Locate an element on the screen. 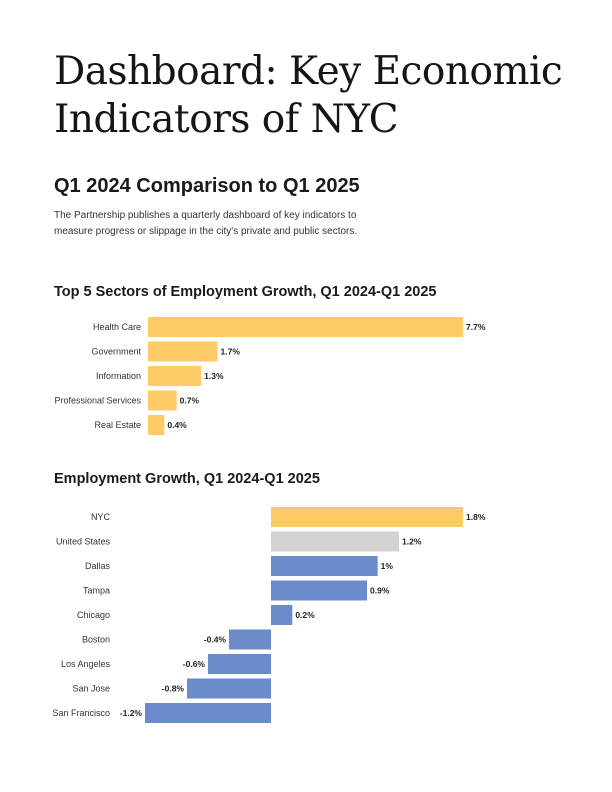  bar-boston is located at coordinates (250, 639).